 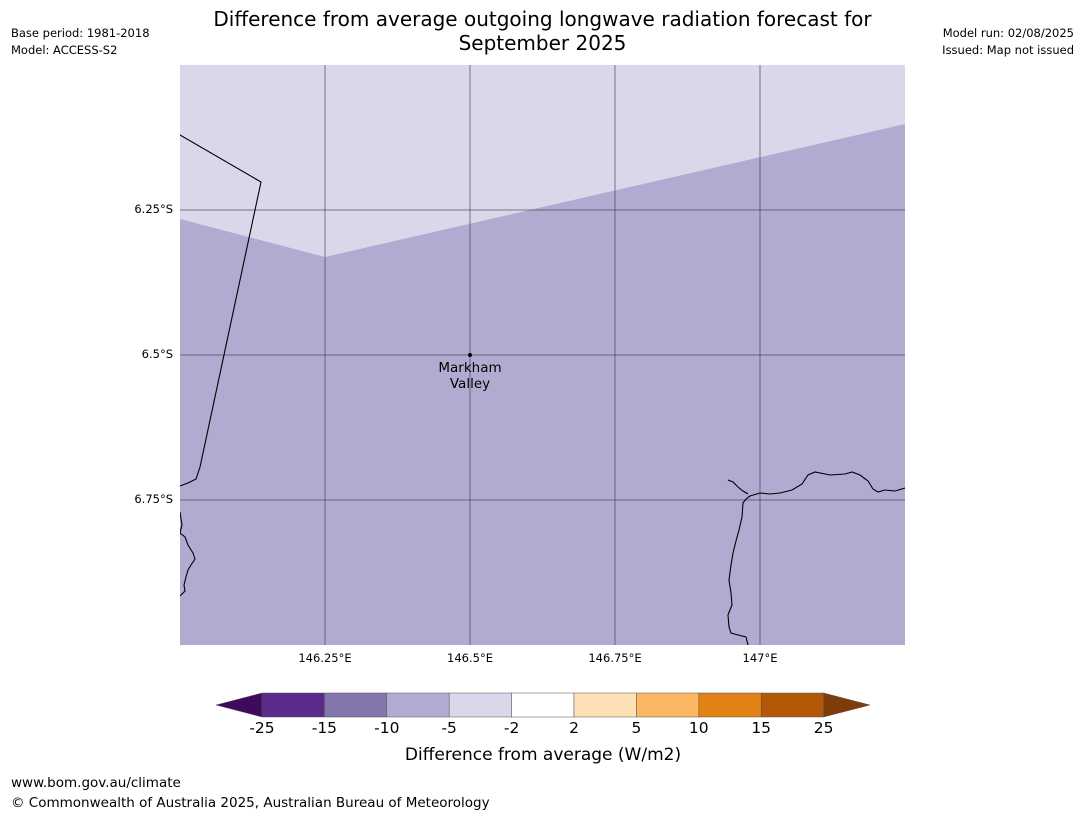 What do you see at coordinates (847, 705) in the screenshot?
I see `colorbar-extend-high` at bounding box center [847, 705].